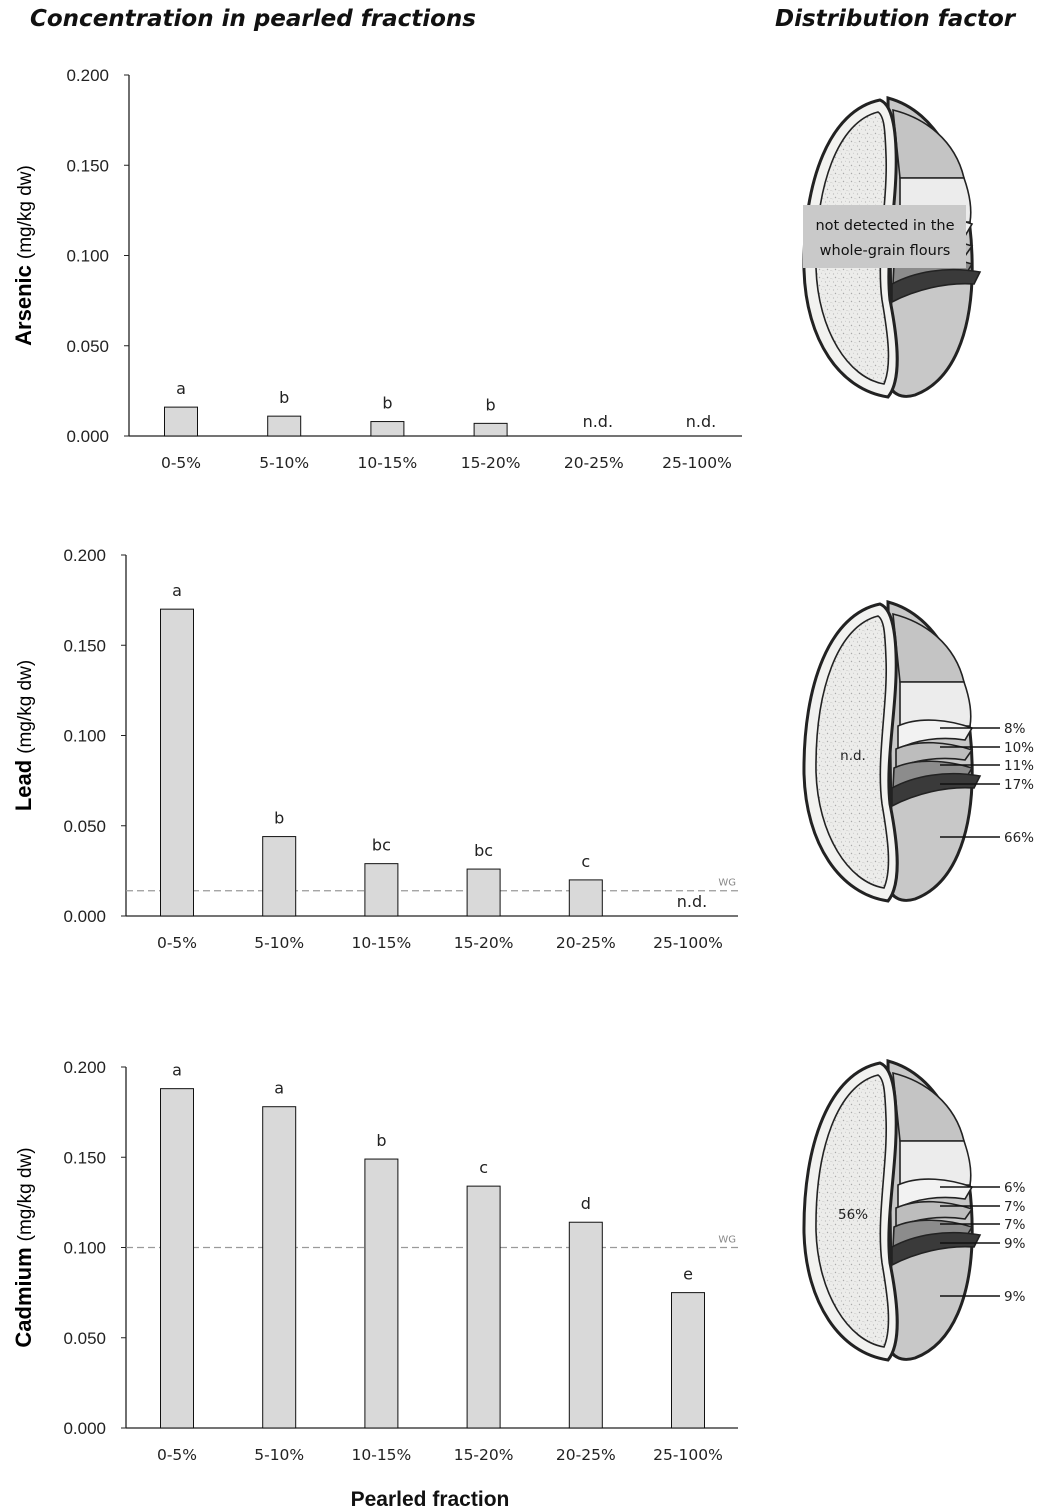 This screenshot has height=1510, width=1037. I want to click on y-axis-element: Cadmium, so click(23, 1297).